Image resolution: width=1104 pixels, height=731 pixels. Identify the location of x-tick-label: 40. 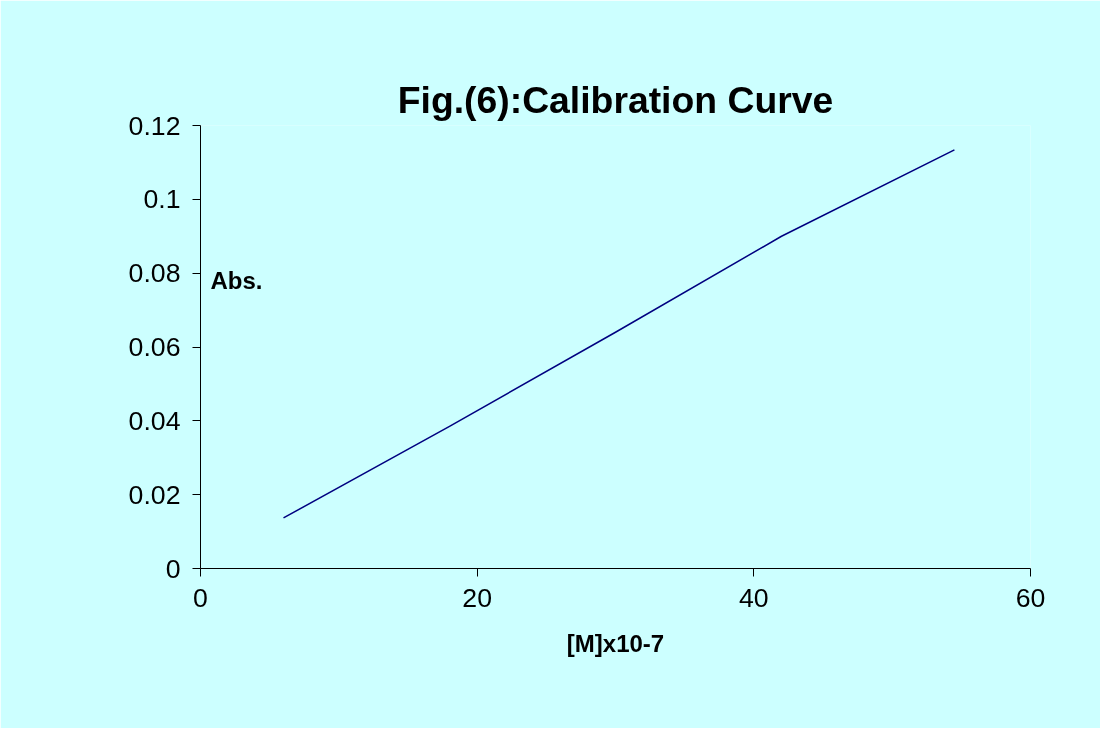
(754, 597).